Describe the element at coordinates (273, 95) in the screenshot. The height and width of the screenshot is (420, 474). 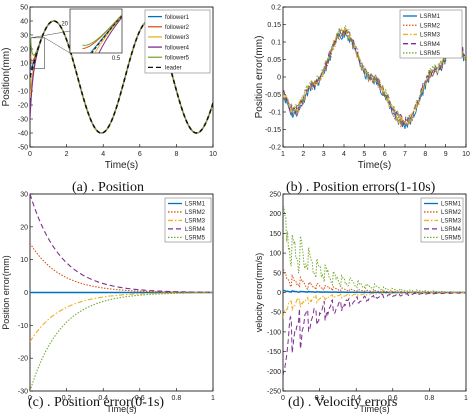
I see `y-tick-label: -0.05` at that location.